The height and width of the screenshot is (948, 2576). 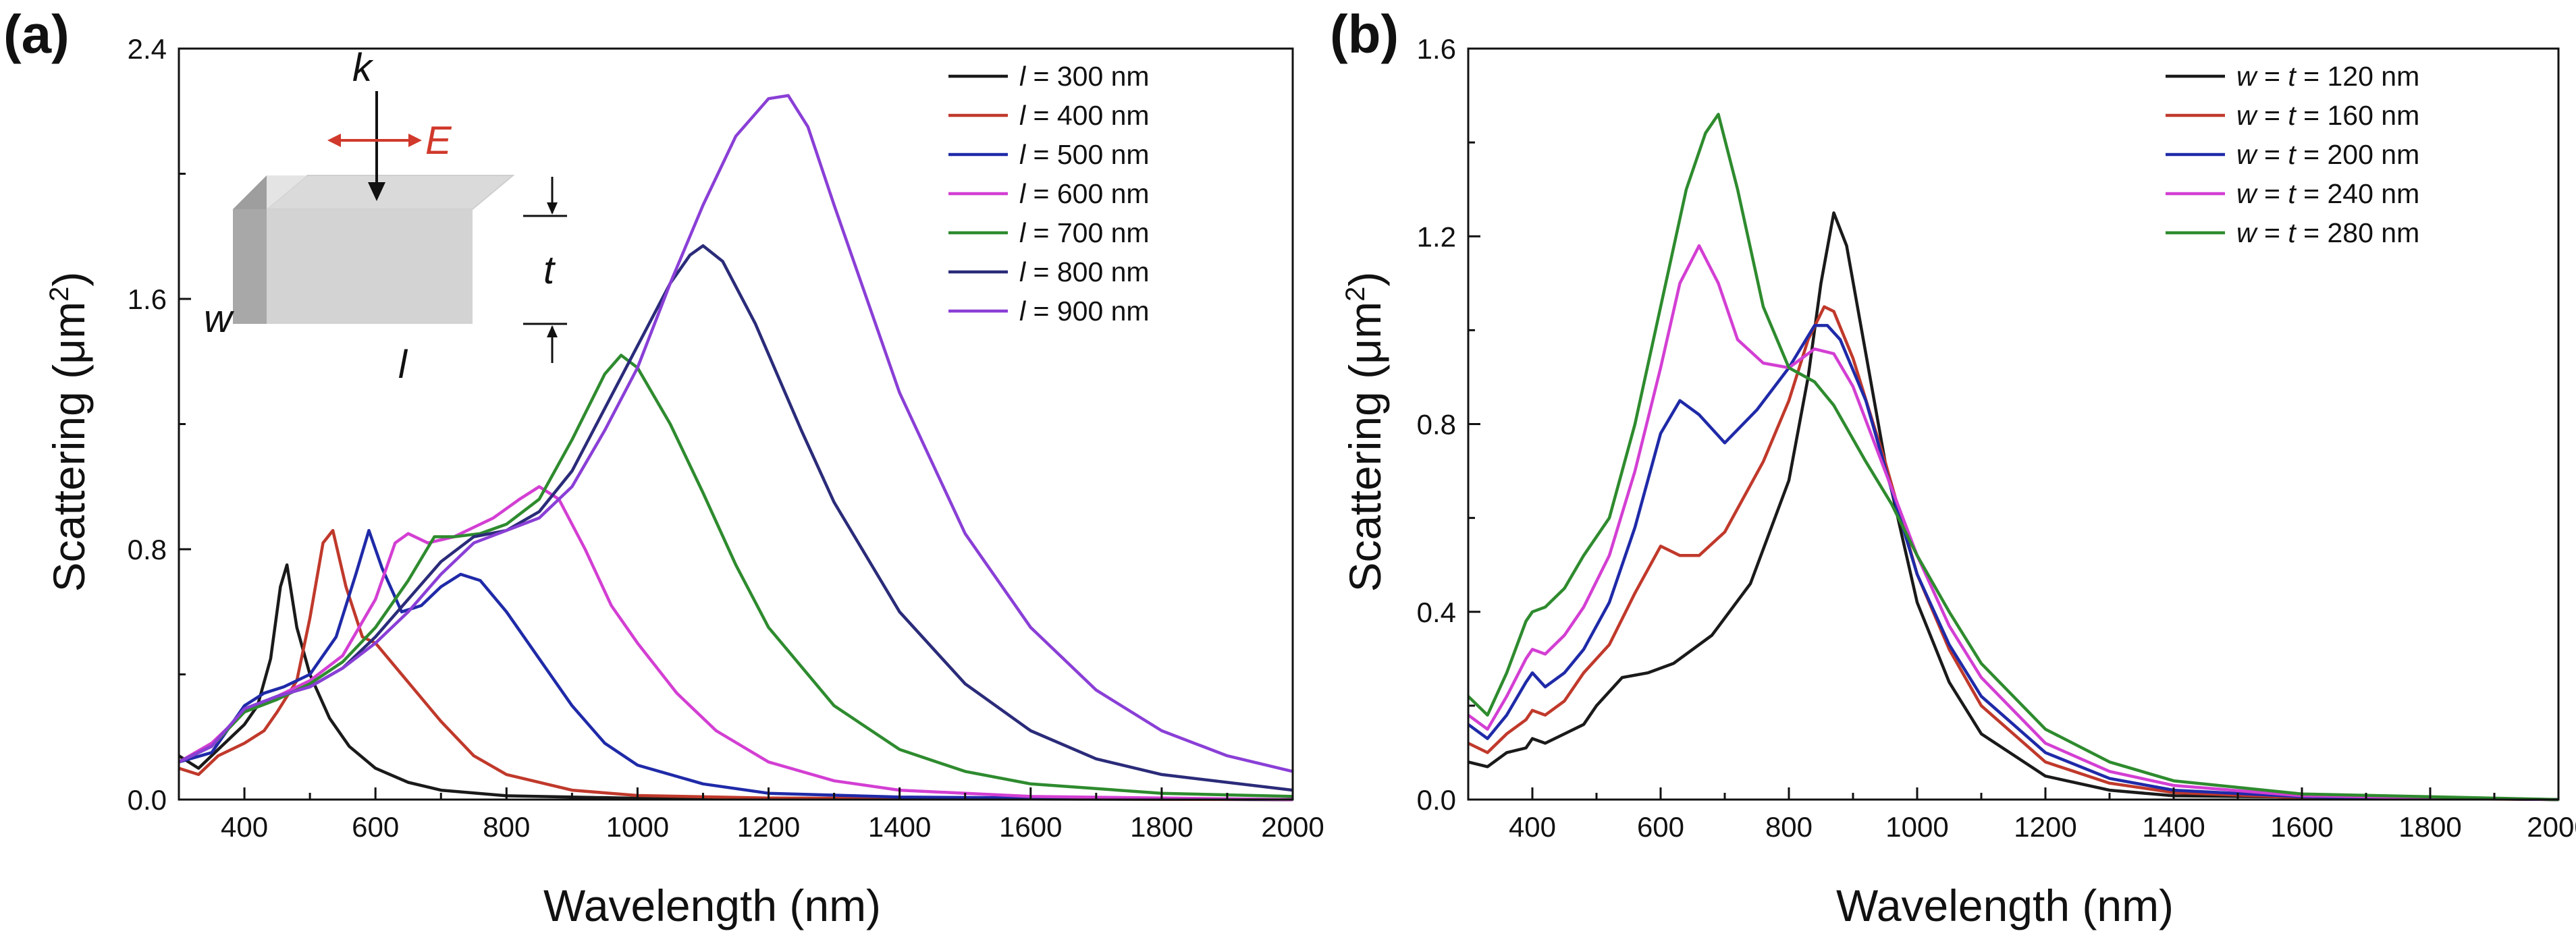 I want to click on panel-a-y-tick-label: 0.8, so click(x=147, y=549).